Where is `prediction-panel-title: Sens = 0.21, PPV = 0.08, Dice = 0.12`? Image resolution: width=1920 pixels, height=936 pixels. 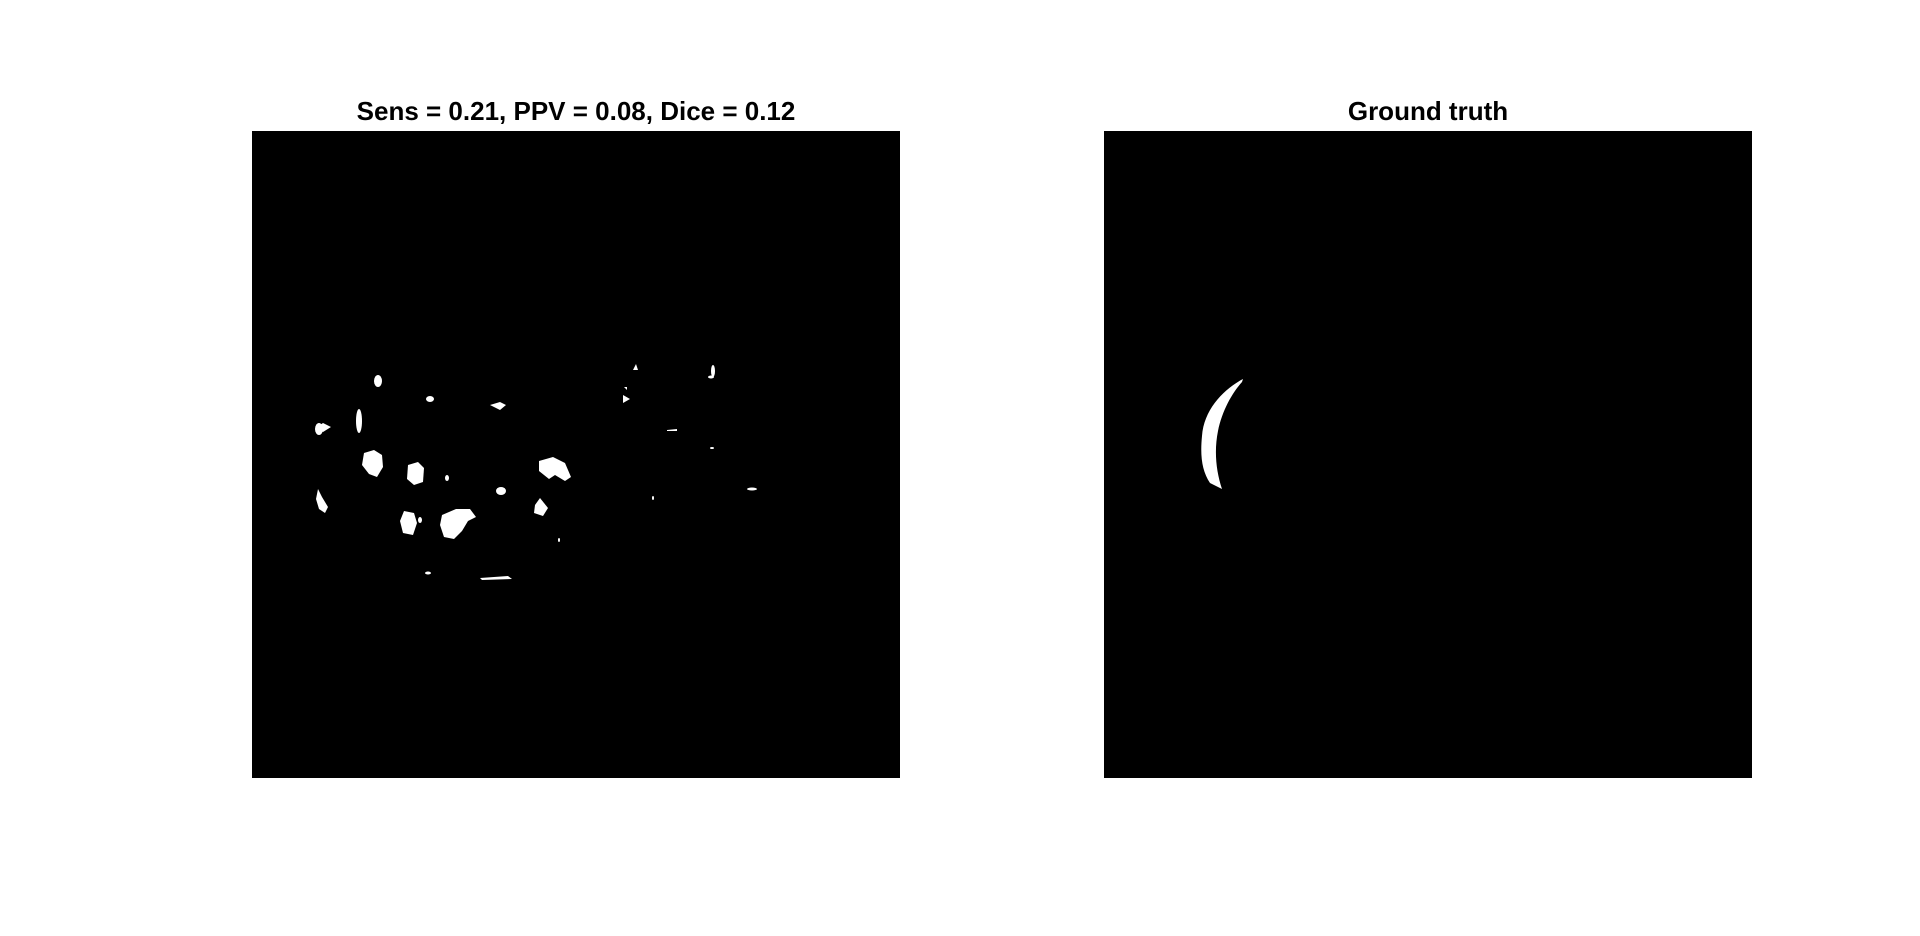
prediction-panel-title: Sens = 0.21, PPV = 0.08, Dice = 0.12 is located at coordinates (576, 111).